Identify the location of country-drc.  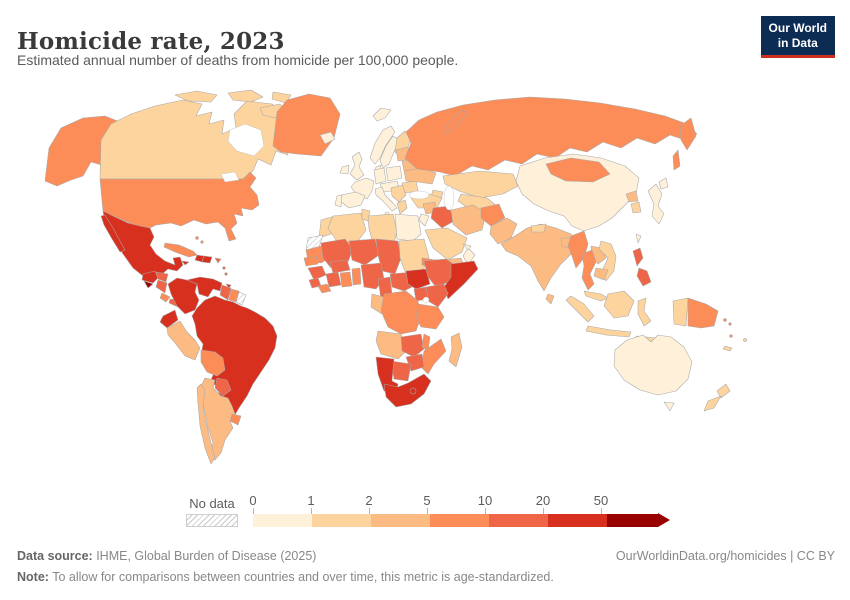
(401, 312).